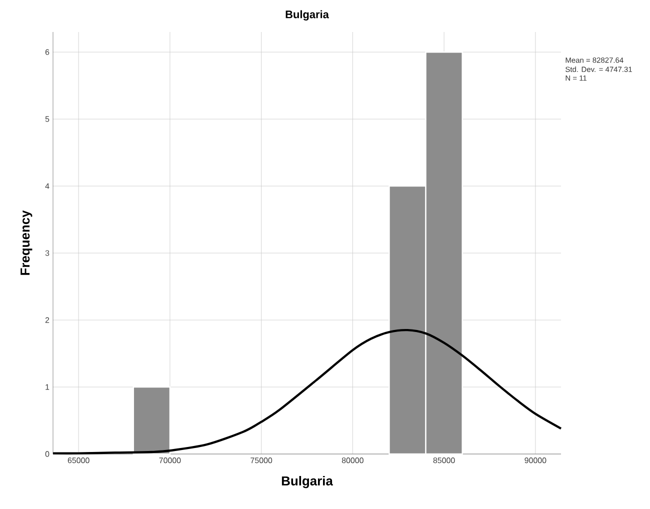 This screenshot has height=509, width=650. I want to click on chart-title: Bulgaria, so click(307, 15).